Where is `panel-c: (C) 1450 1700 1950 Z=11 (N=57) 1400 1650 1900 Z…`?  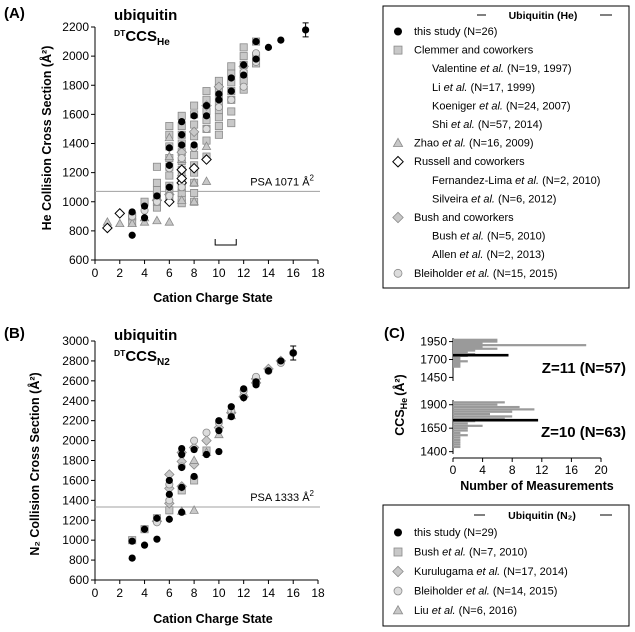 panel-c: (C) 1450 1700 1950 Z=11 (N=57) 1400 1650 1900 Z… is located at coordinates (505, 409).